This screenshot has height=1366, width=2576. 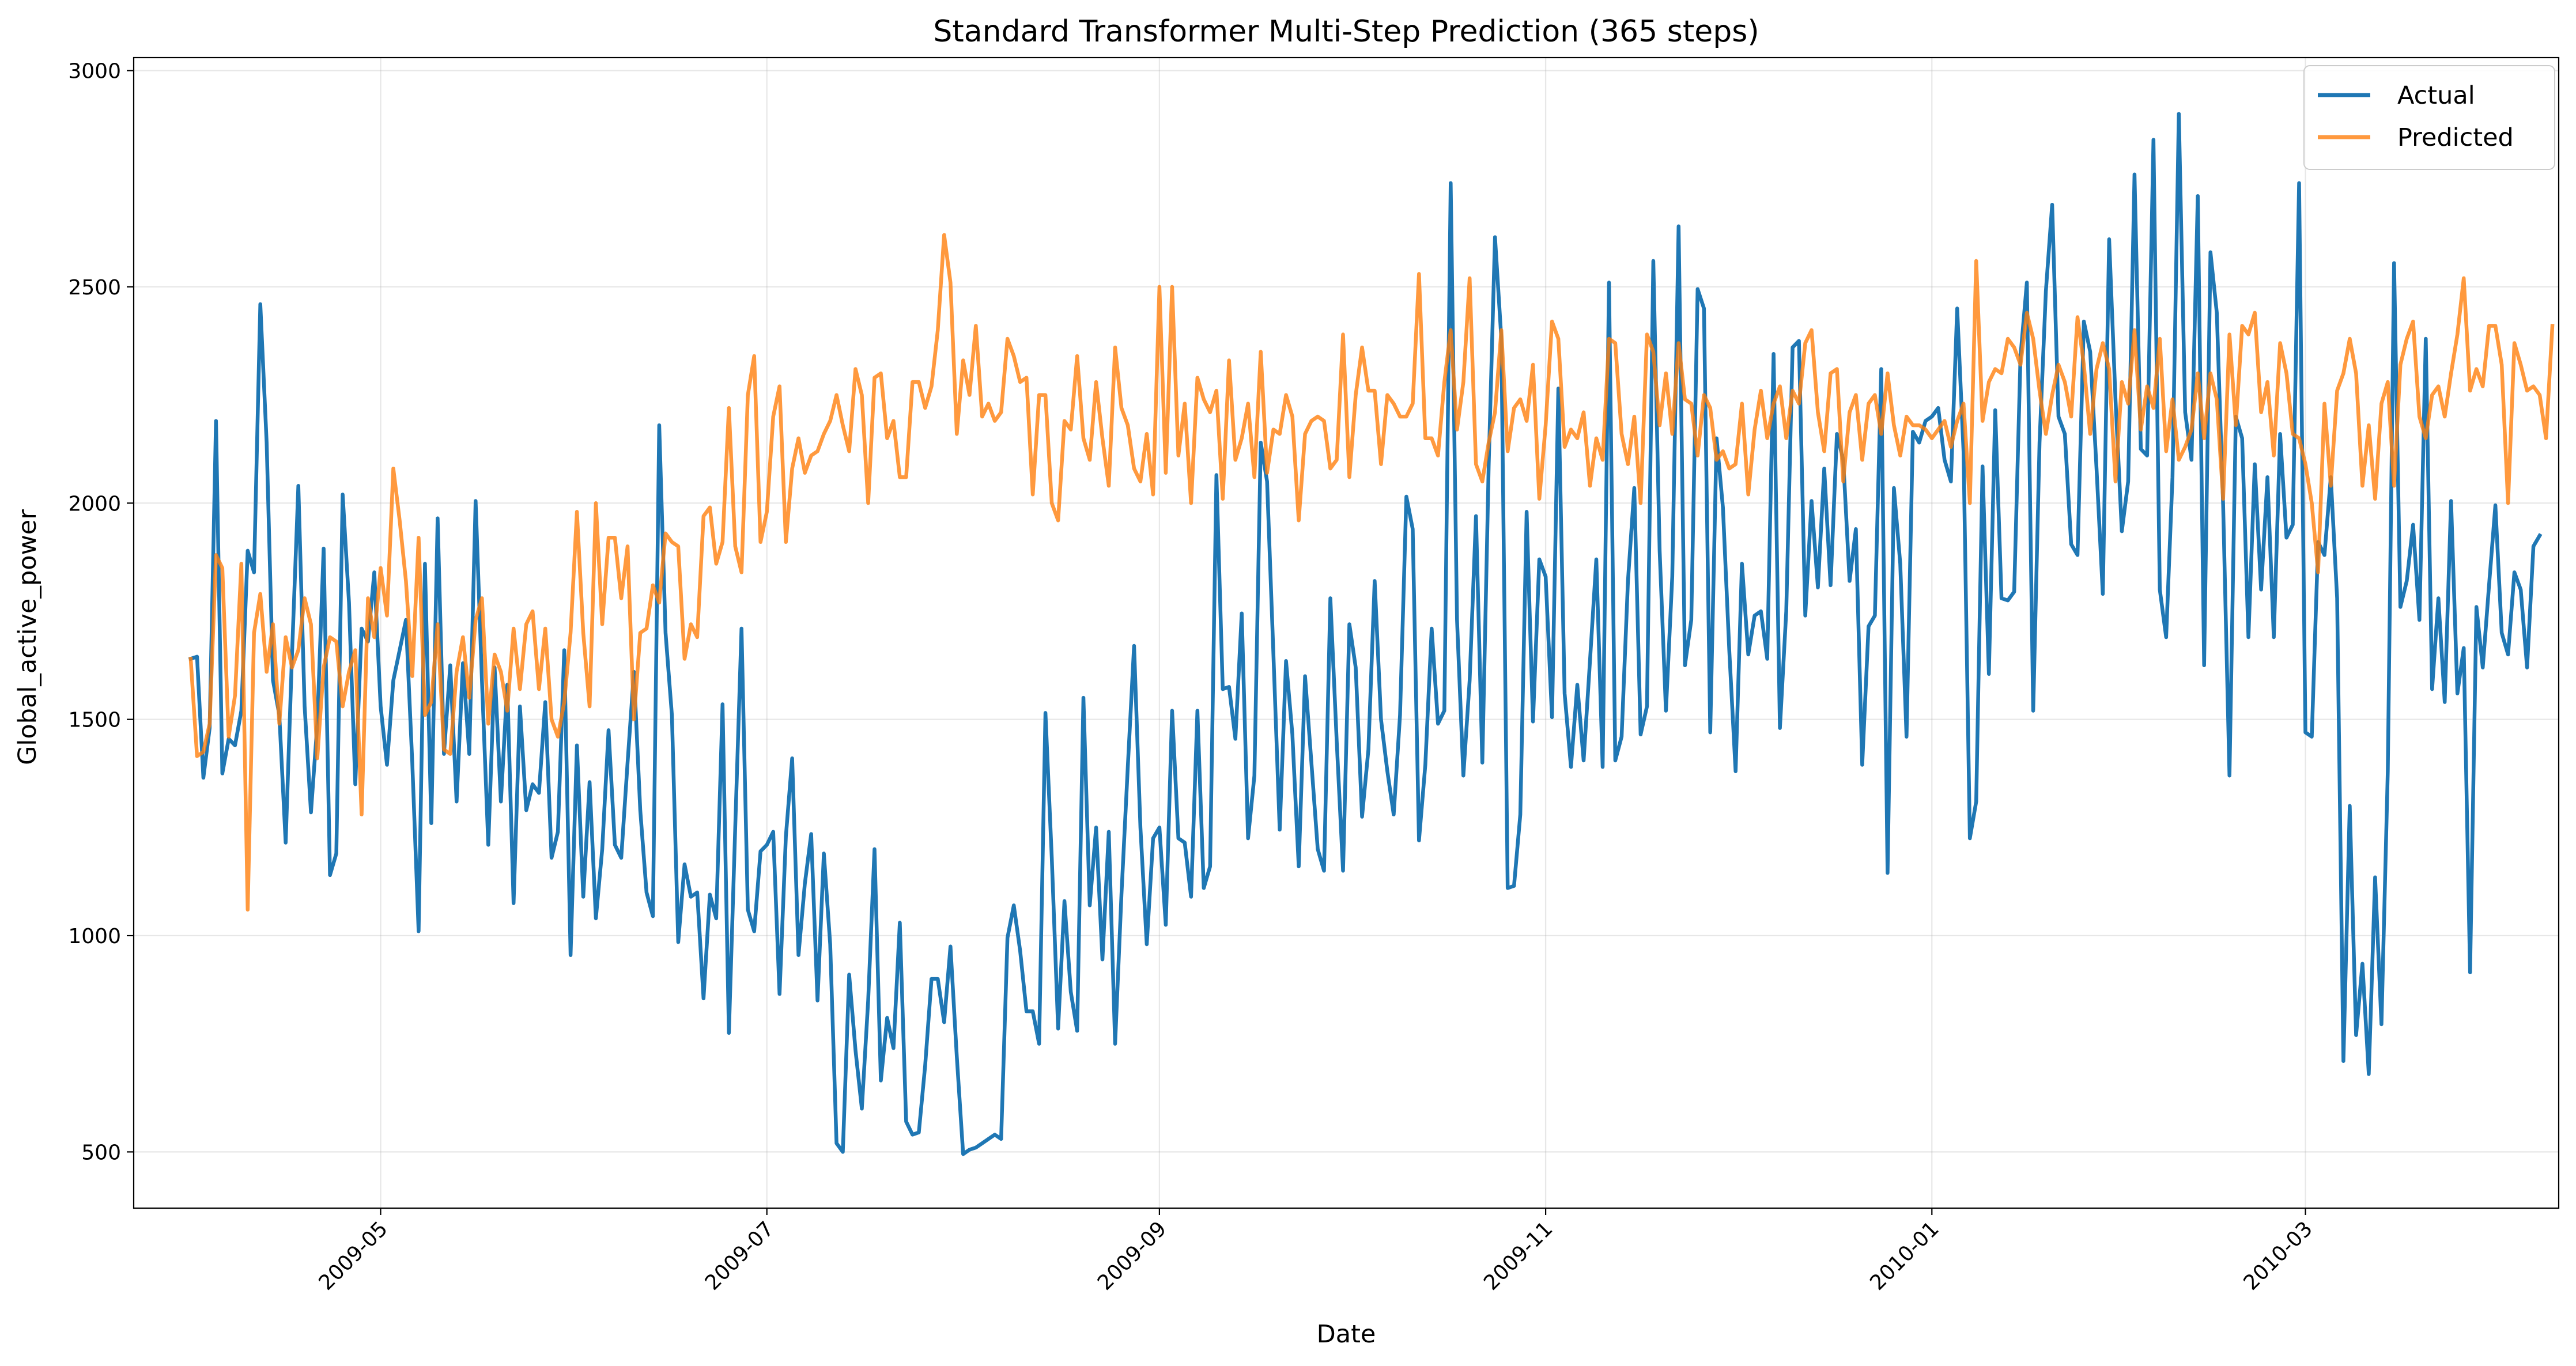 I want to click on y-tick-label: 2500, so click(x=94, y=288).